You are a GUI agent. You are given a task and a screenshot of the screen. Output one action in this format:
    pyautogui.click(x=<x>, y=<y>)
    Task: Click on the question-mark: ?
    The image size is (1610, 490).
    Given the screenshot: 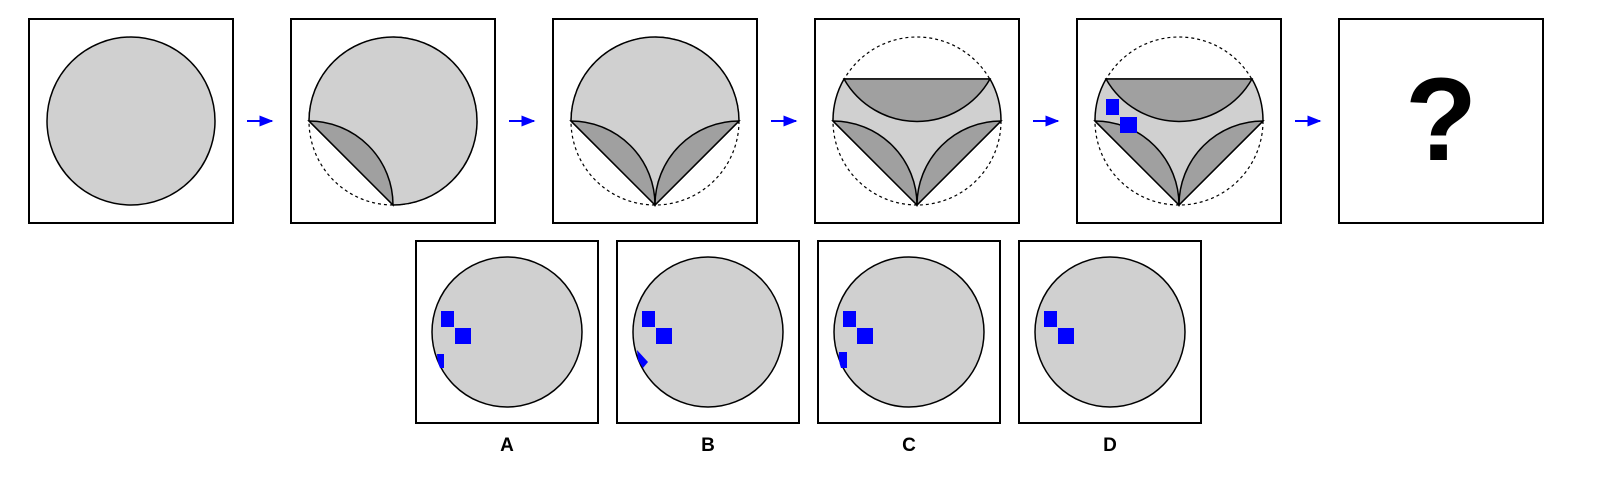 What is the action you would take?
    pyautogui.click(x=1441, y=120)
    